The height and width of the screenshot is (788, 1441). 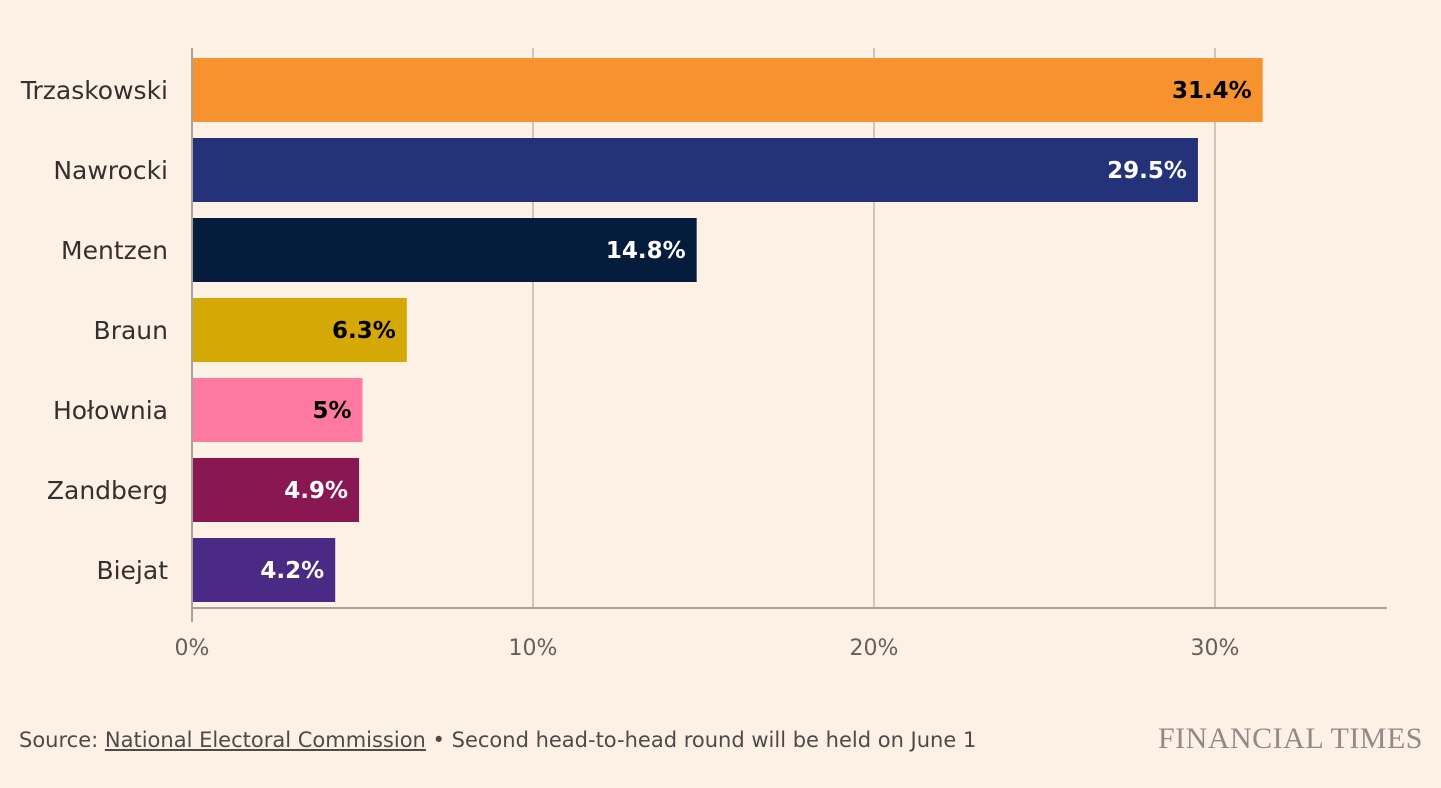 I want to click on bar-value-label: 4.9%, so click(x=316, y=491).